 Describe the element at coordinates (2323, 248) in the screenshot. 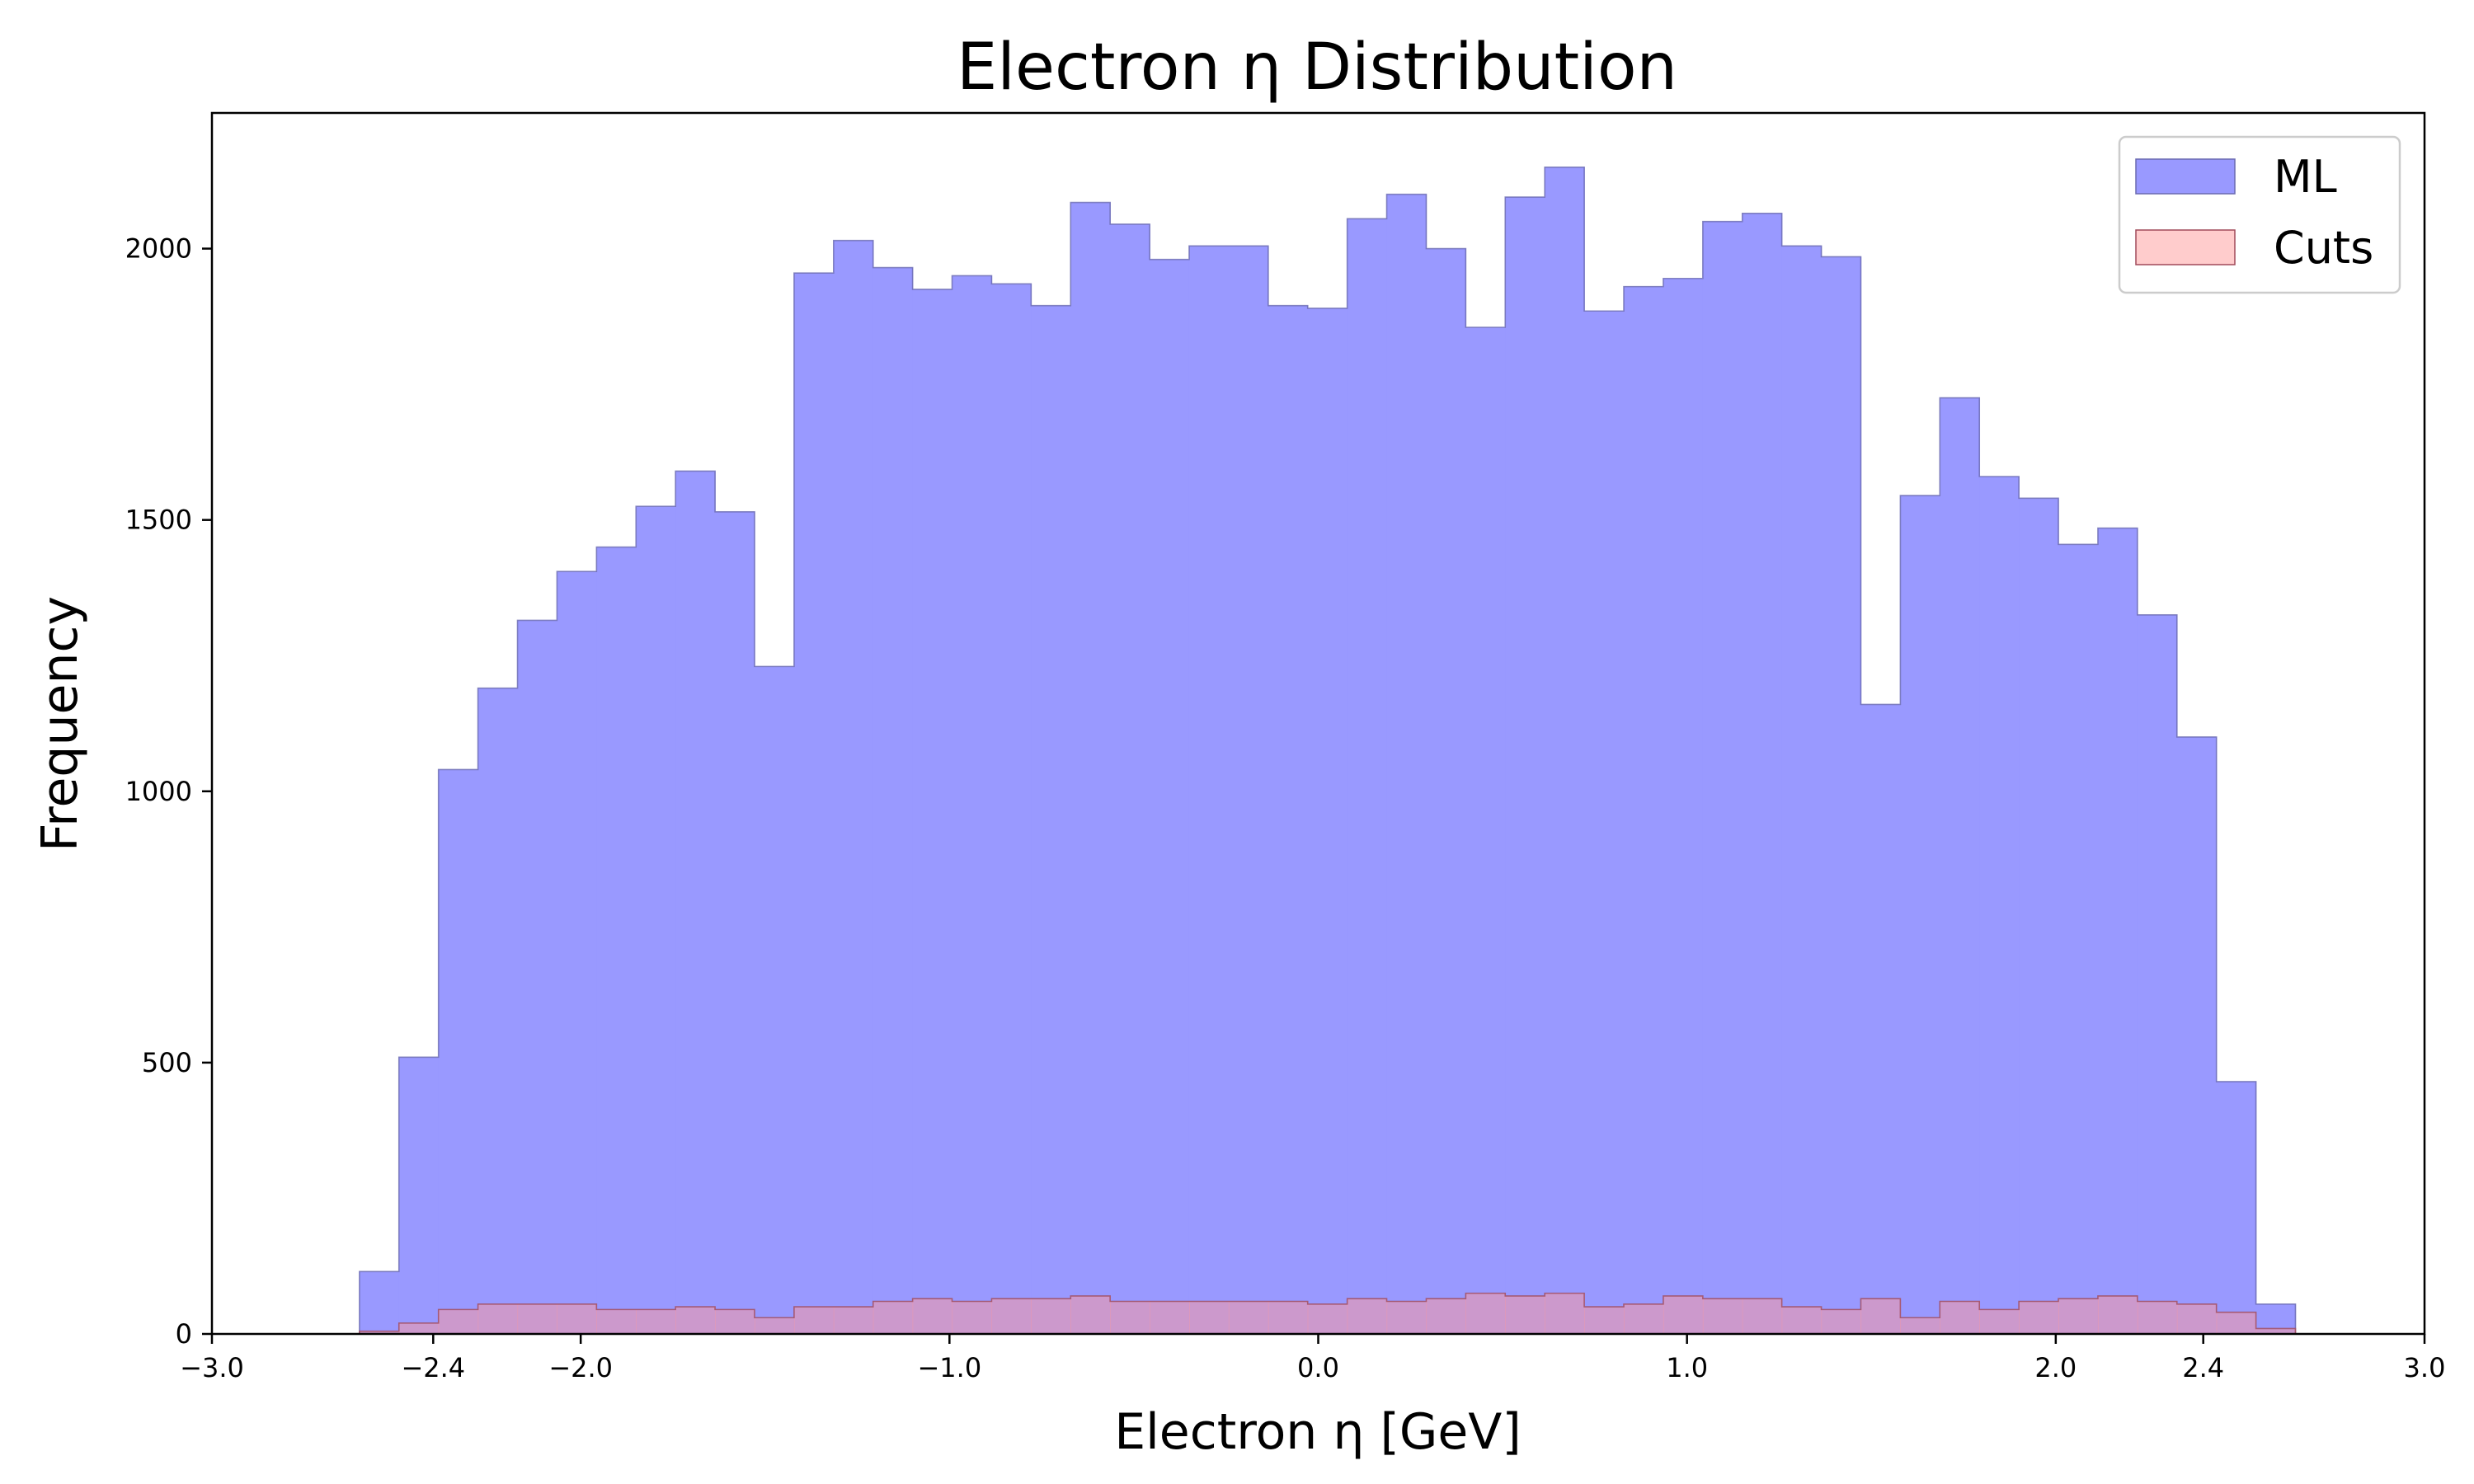

I see `legend-label-cuts: Cuts` at that location.